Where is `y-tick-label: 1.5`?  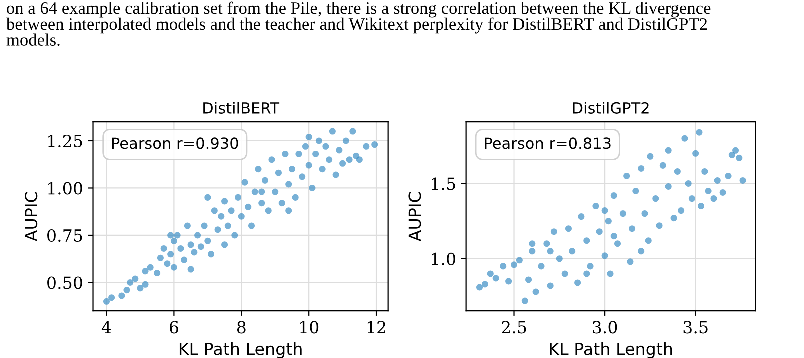
y-tick-label: 1.5 is located at coordinates (444, 184).